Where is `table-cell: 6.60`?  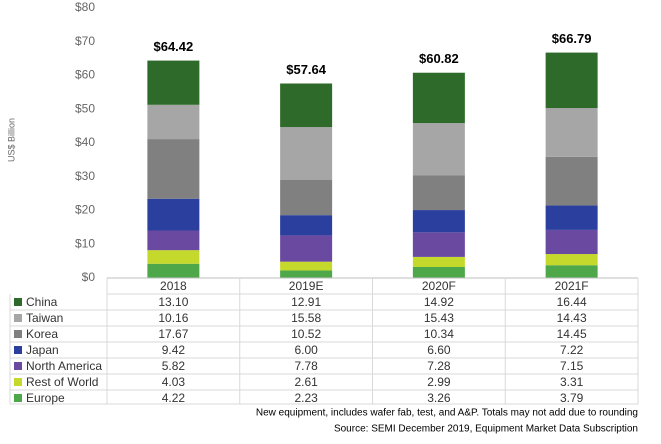
table-cell: 6.60 is located at coordinates (439, 350).